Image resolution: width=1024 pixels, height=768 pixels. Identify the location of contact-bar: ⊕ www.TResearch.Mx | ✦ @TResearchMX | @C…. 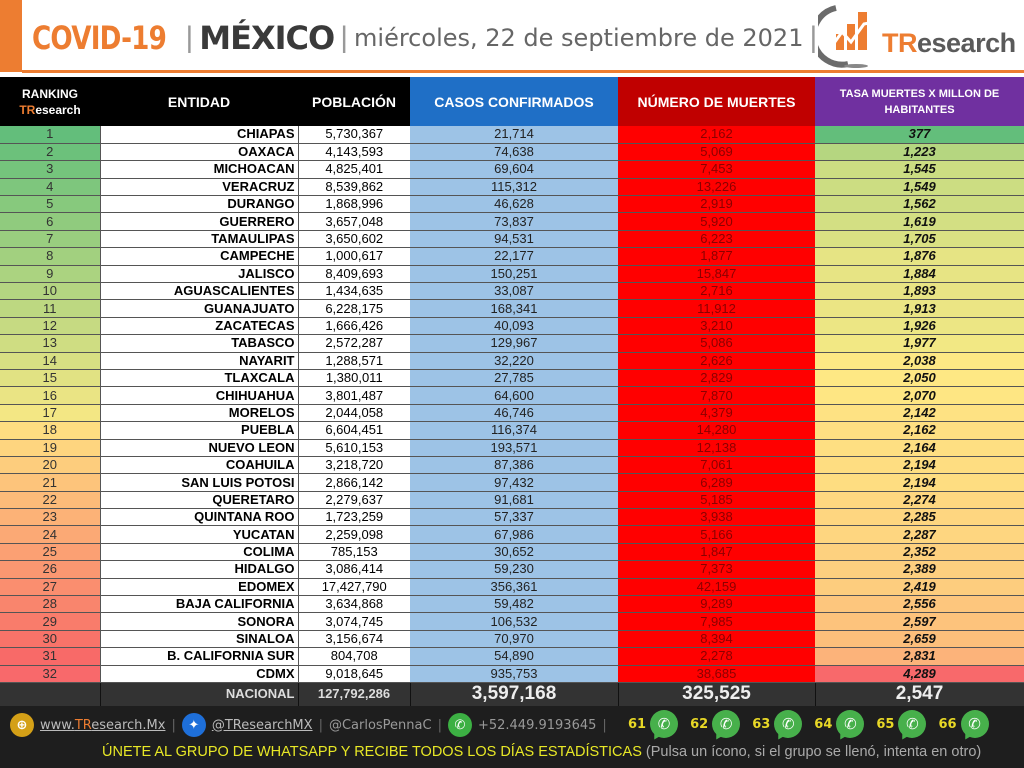
(311, 725).